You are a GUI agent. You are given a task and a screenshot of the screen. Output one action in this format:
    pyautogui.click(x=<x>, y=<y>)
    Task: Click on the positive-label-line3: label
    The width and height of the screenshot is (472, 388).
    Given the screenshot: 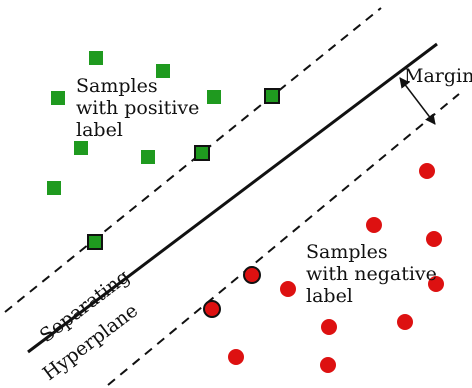 What is the action you would take?
    pyautogui.click(x=99, y=130)
    